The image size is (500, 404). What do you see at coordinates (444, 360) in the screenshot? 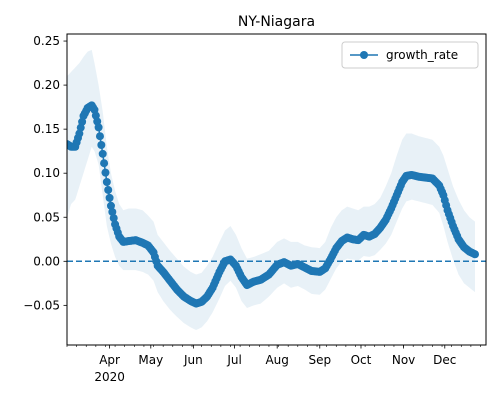
I see `x-tick-label: Dec` at bounding box center [444, 360].